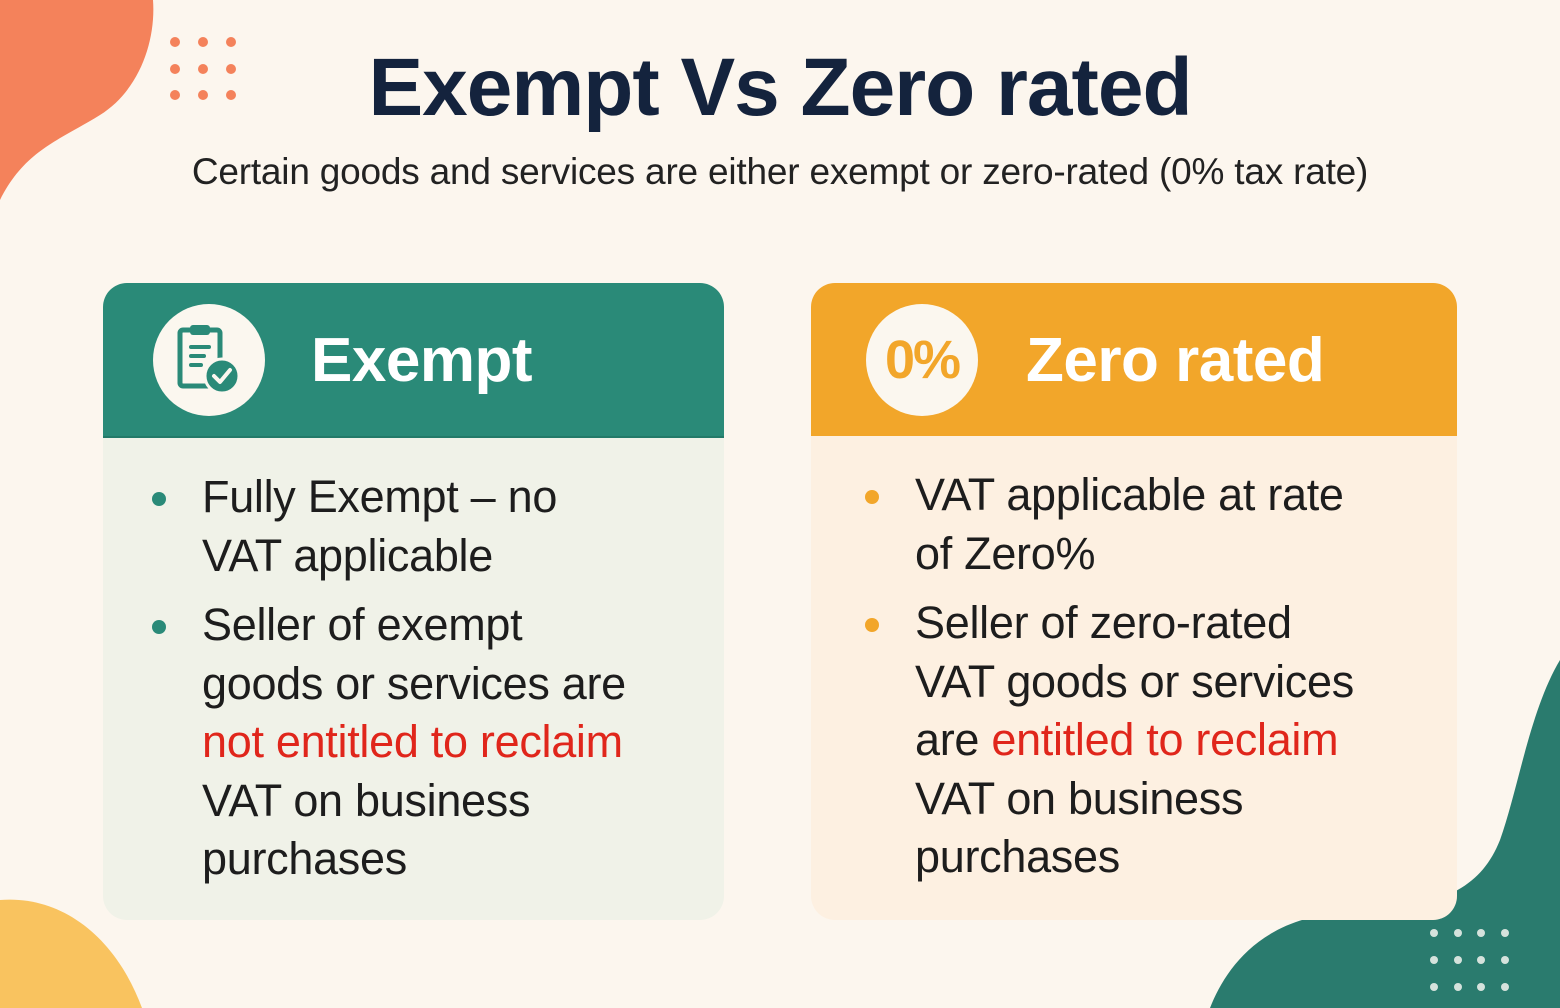  Describe the element at coordinates (1155, 524) in the screenshot. I see `zero-rated-bullet-item: VAT applicable at rate of Zero%` at that location.